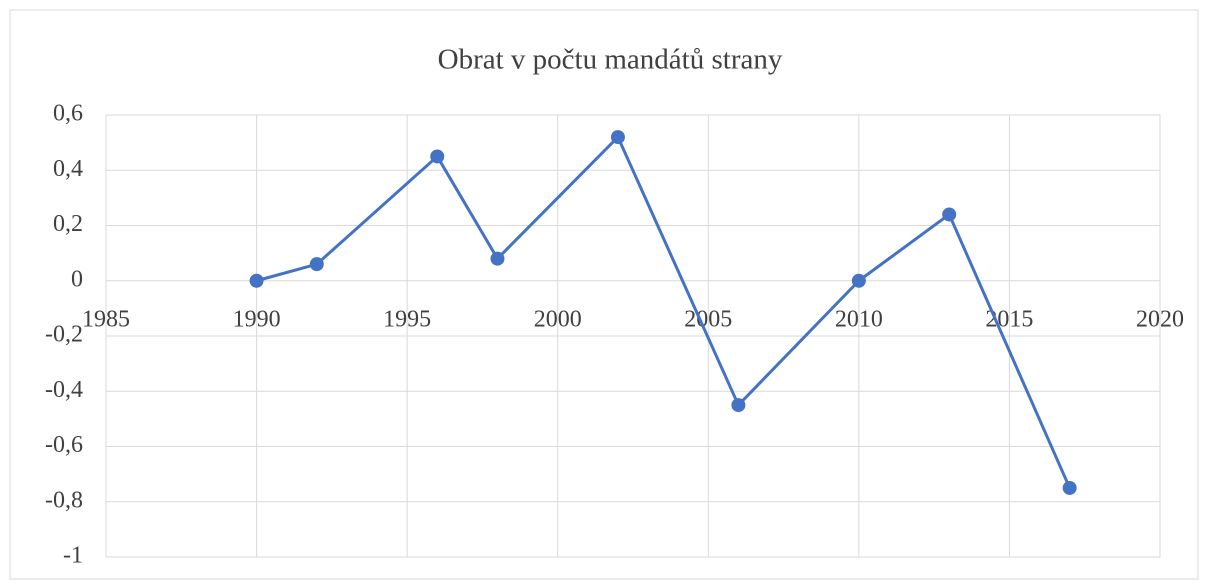 The width and height of the screenshot is (1208, 580). Describe the element at coordinates (68, 224) in the screenshot. I see `y-tick-label: 0,2` at that location.